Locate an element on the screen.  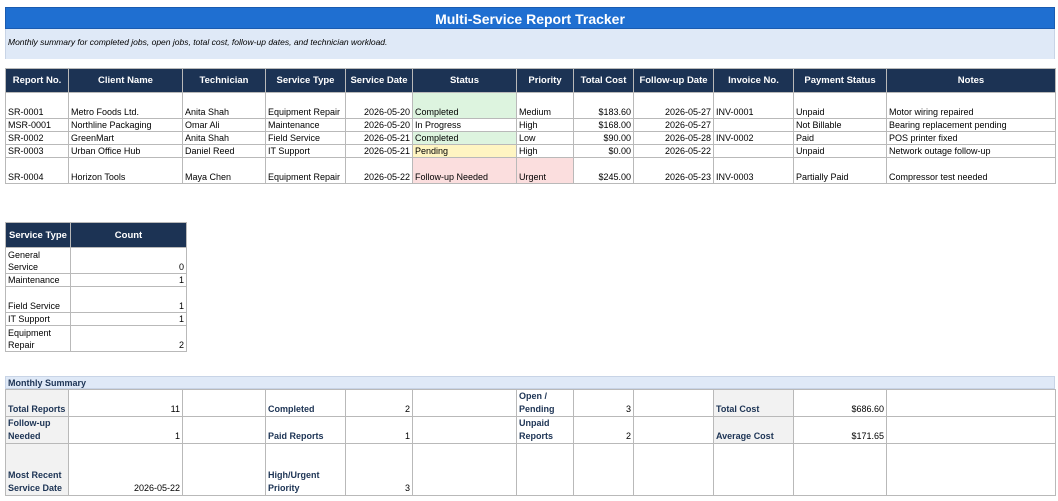
sheet-title: Multi-Service Report Tracker is located at coordinates (530, 18).